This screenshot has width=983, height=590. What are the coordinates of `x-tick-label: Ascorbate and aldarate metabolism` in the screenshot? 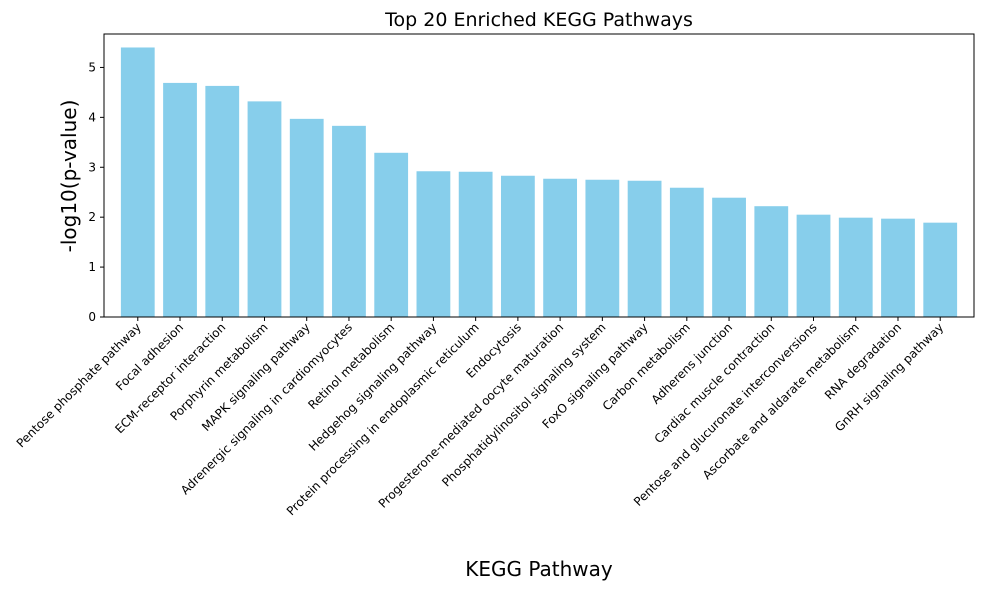 It's located at (781, 401).